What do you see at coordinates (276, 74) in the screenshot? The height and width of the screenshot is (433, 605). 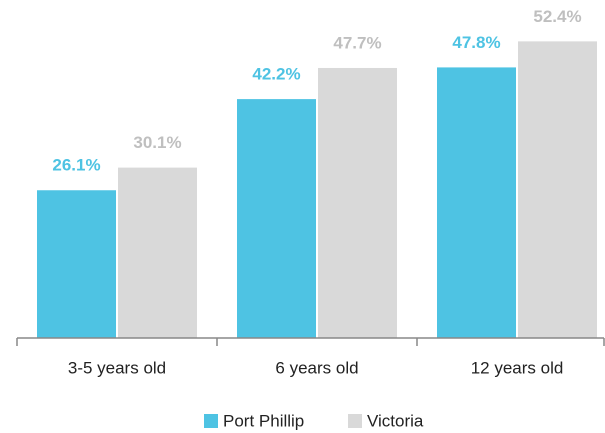 I see `value-label: 42.2%` at bounding box center [276, 74].